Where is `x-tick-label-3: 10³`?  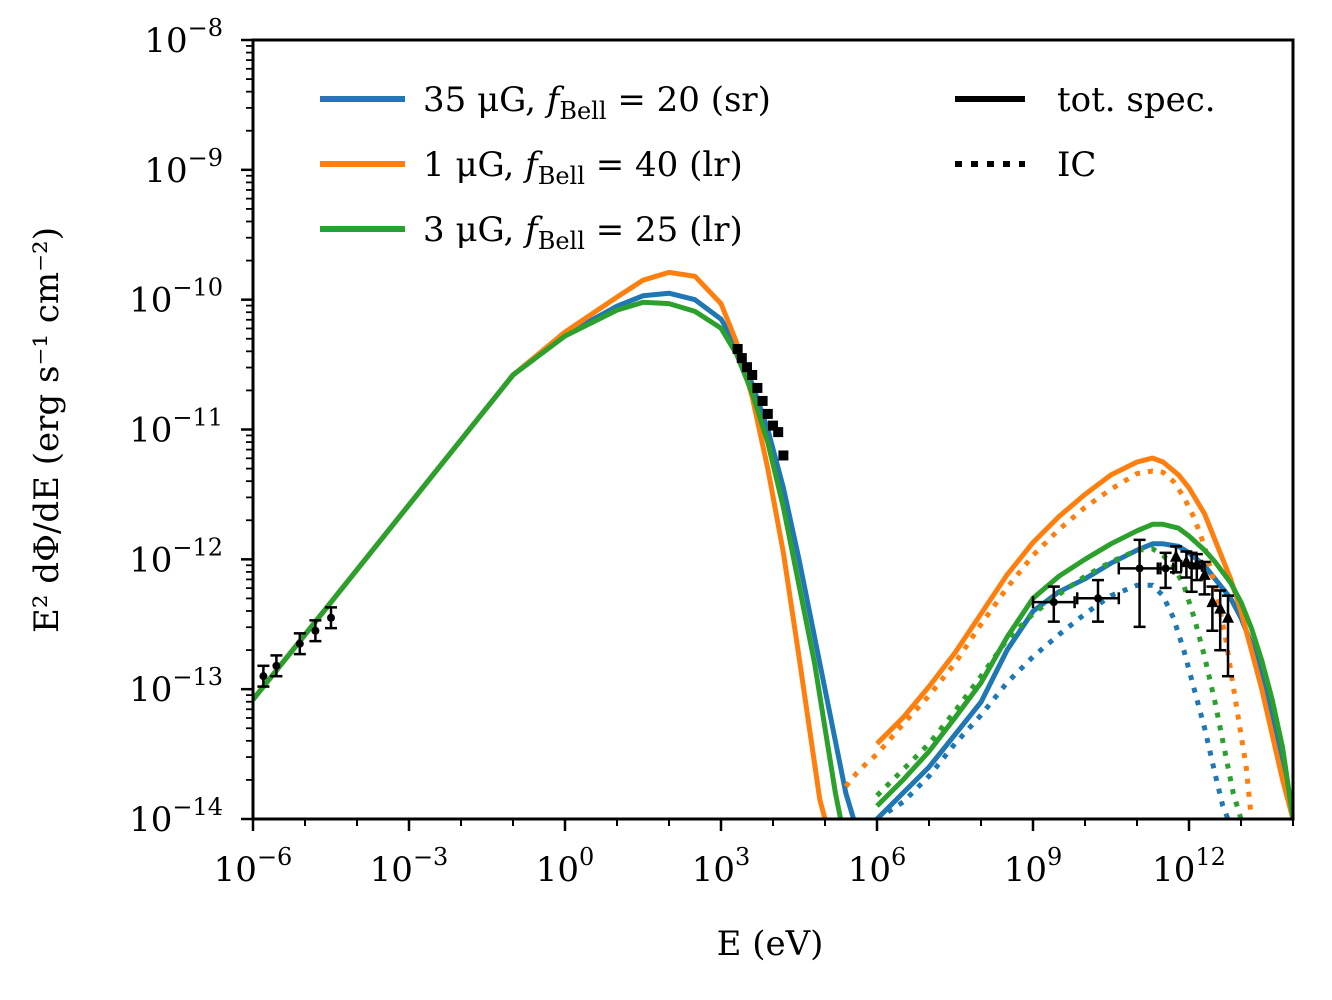 x-tick-label-3: 10³ is located at coordinates (721, 866).